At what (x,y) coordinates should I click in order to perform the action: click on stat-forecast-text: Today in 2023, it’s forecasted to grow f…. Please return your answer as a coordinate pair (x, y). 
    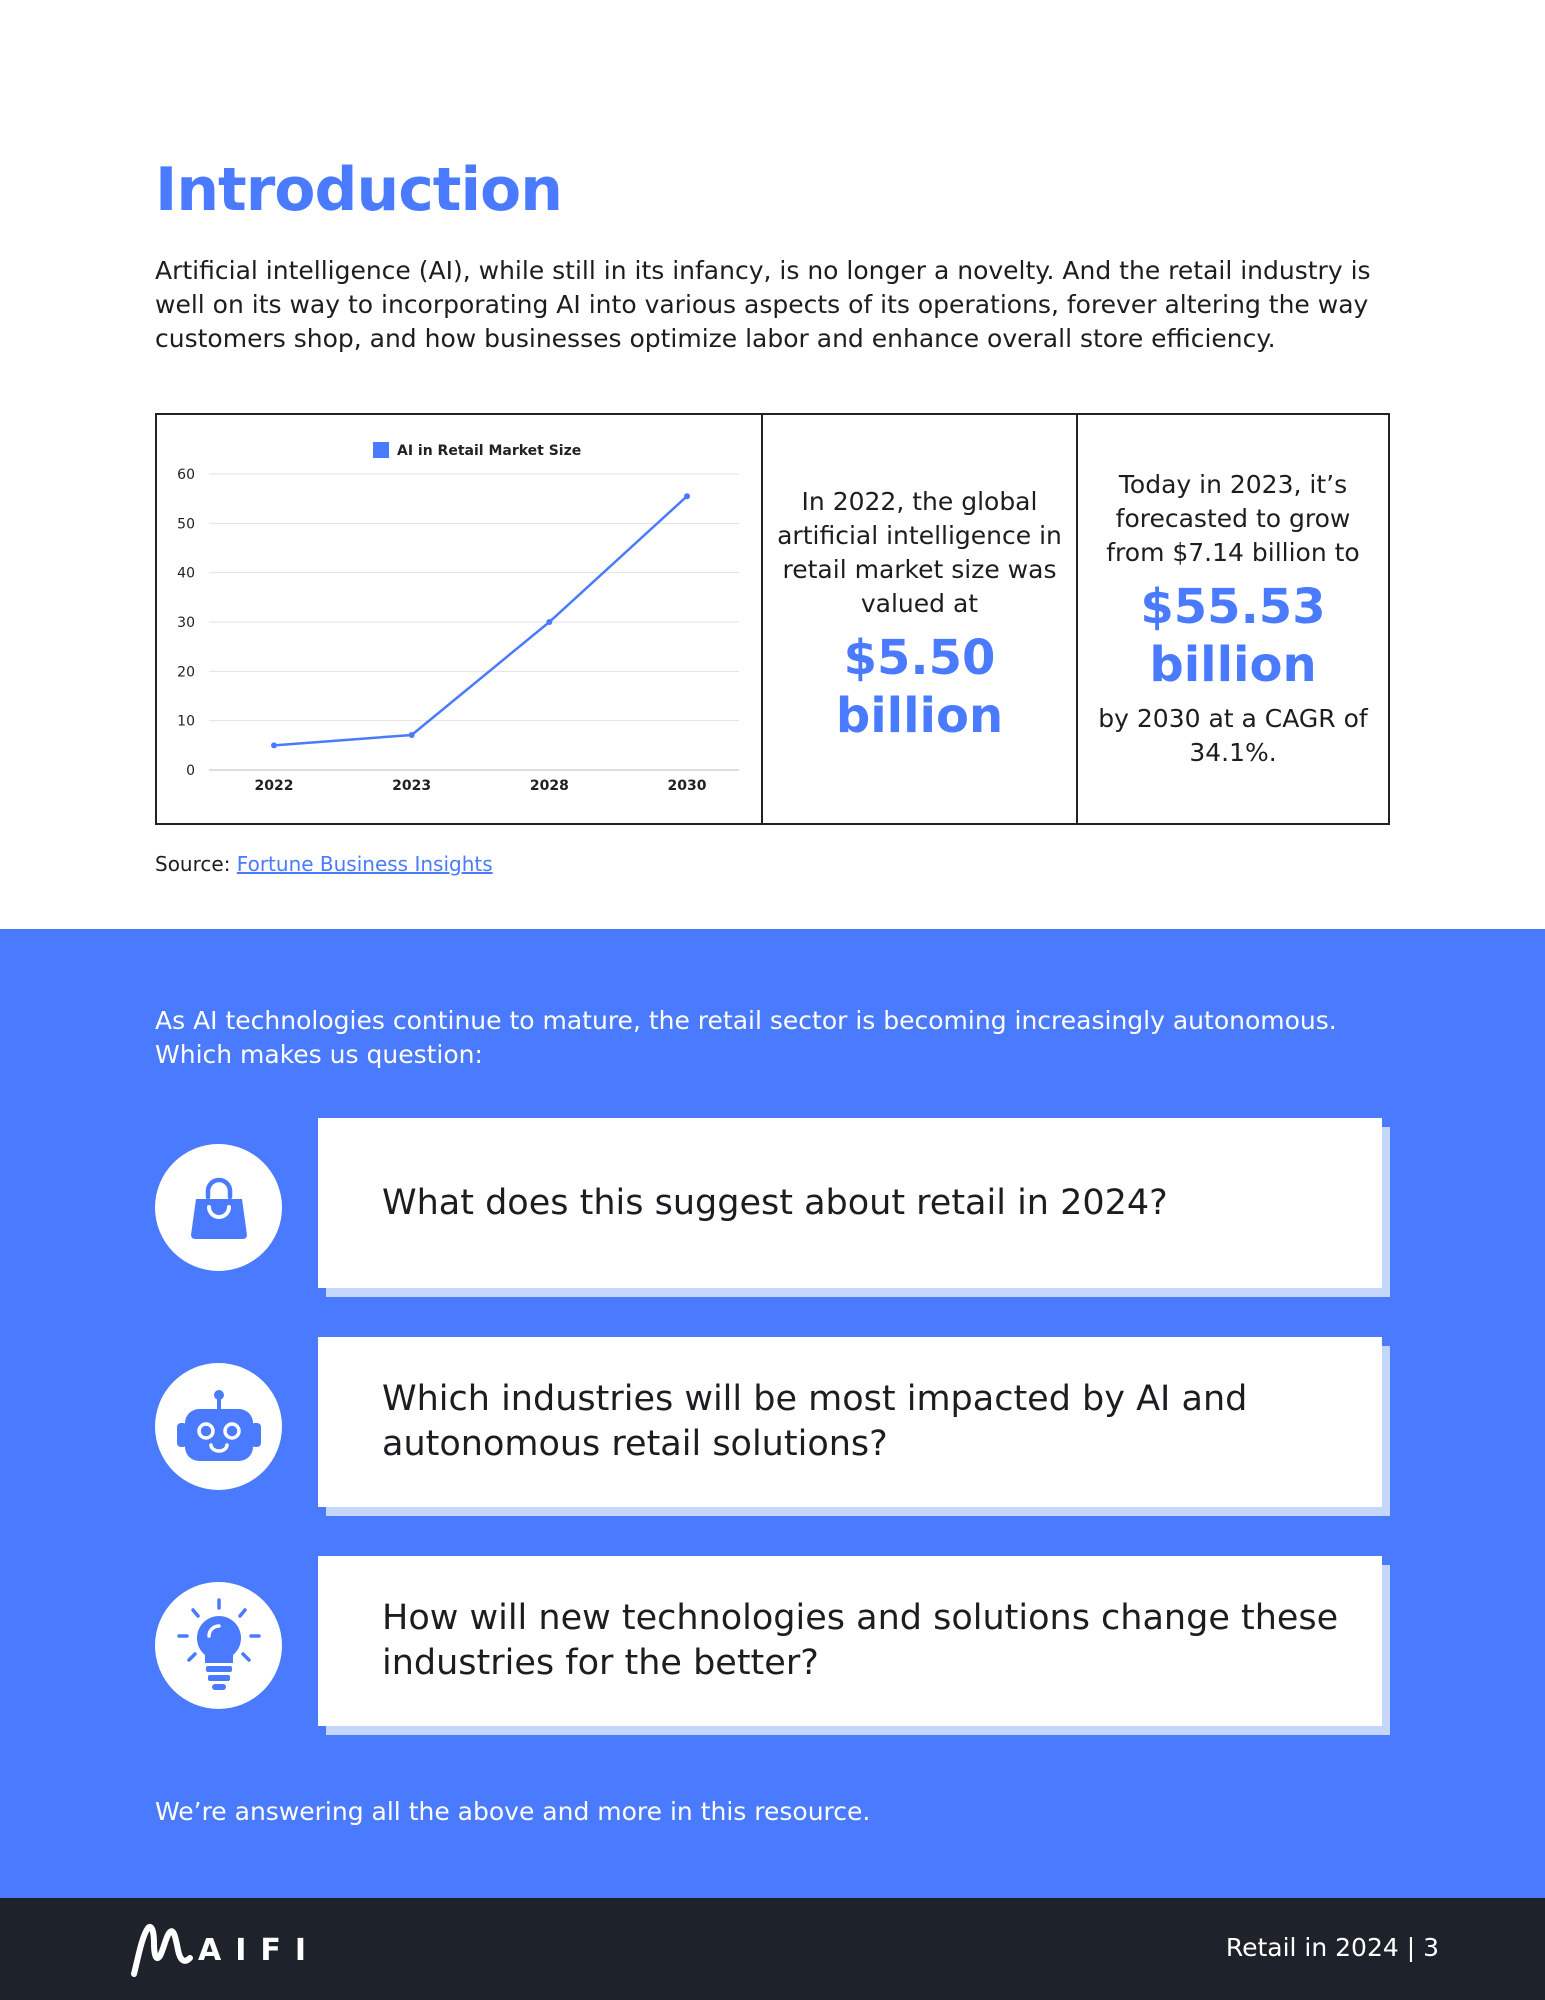
    Looking at the image, I should click on (1233, 518).